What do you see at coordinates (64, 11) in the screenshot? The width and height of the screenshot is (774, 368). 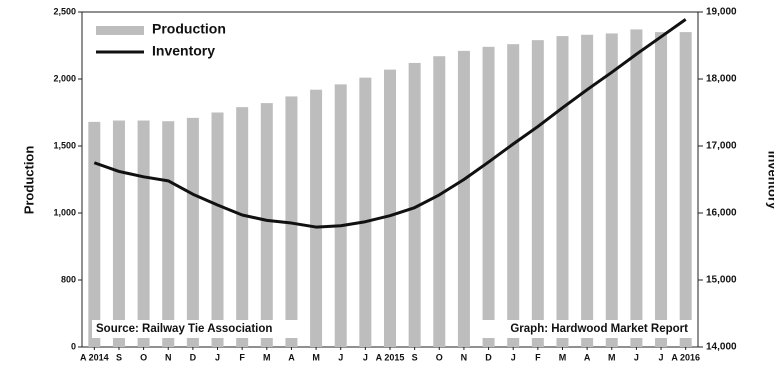 I see `y-tick-label: 2,500` at bounding box center [64, 11].